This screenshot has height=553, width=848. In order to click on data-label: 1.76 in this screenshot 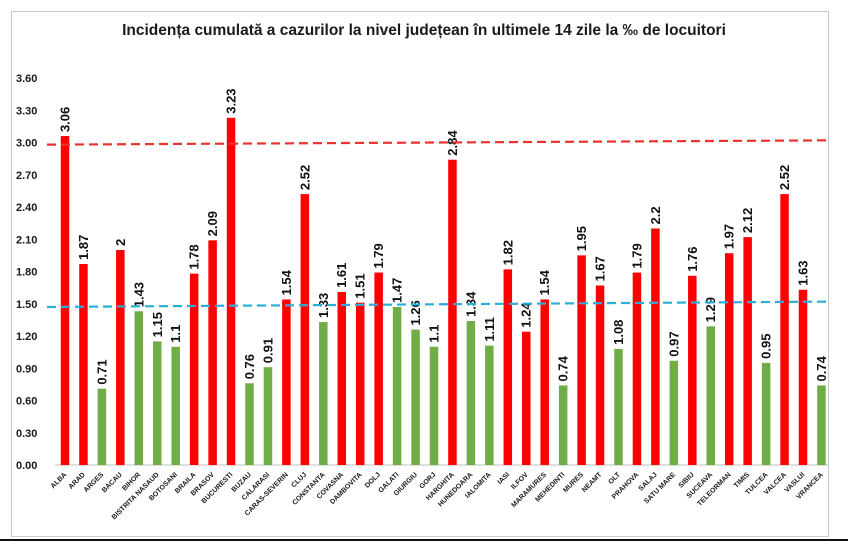, I will do `click(692, 258)`.